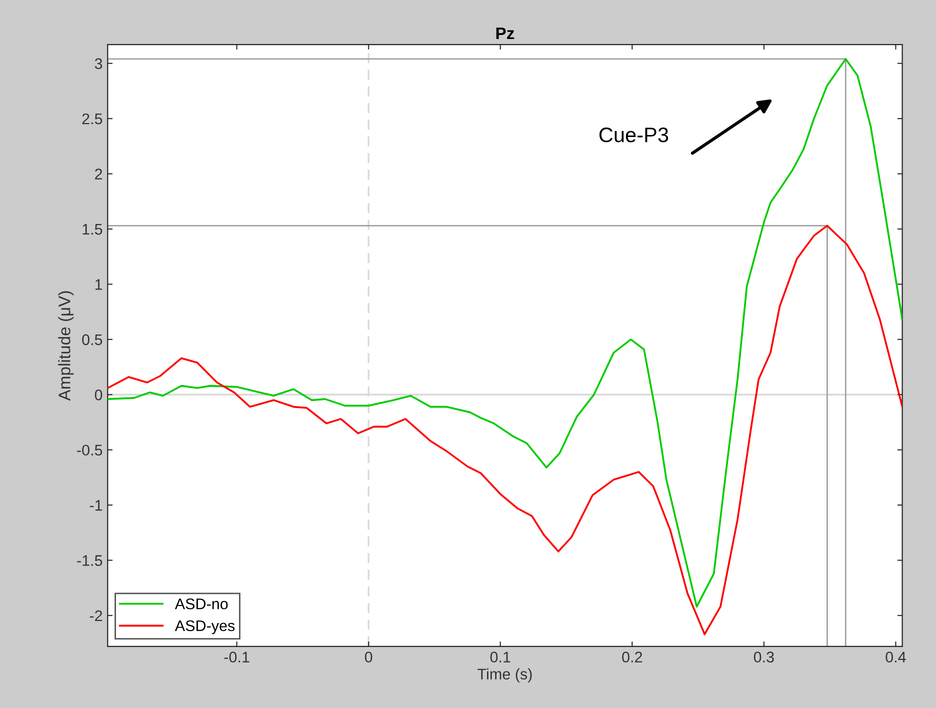  I want to click on y-tick-label: 1.5, so click(92, 229).